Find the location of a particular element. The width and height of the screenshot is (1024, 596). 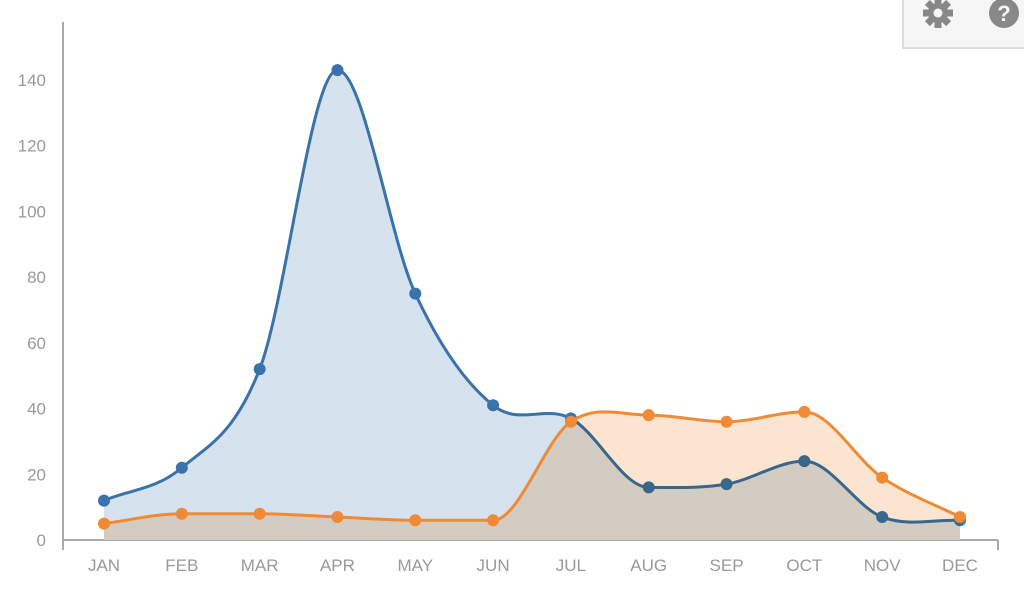

x-tick-label: APR is located at coordinates (337, 565).